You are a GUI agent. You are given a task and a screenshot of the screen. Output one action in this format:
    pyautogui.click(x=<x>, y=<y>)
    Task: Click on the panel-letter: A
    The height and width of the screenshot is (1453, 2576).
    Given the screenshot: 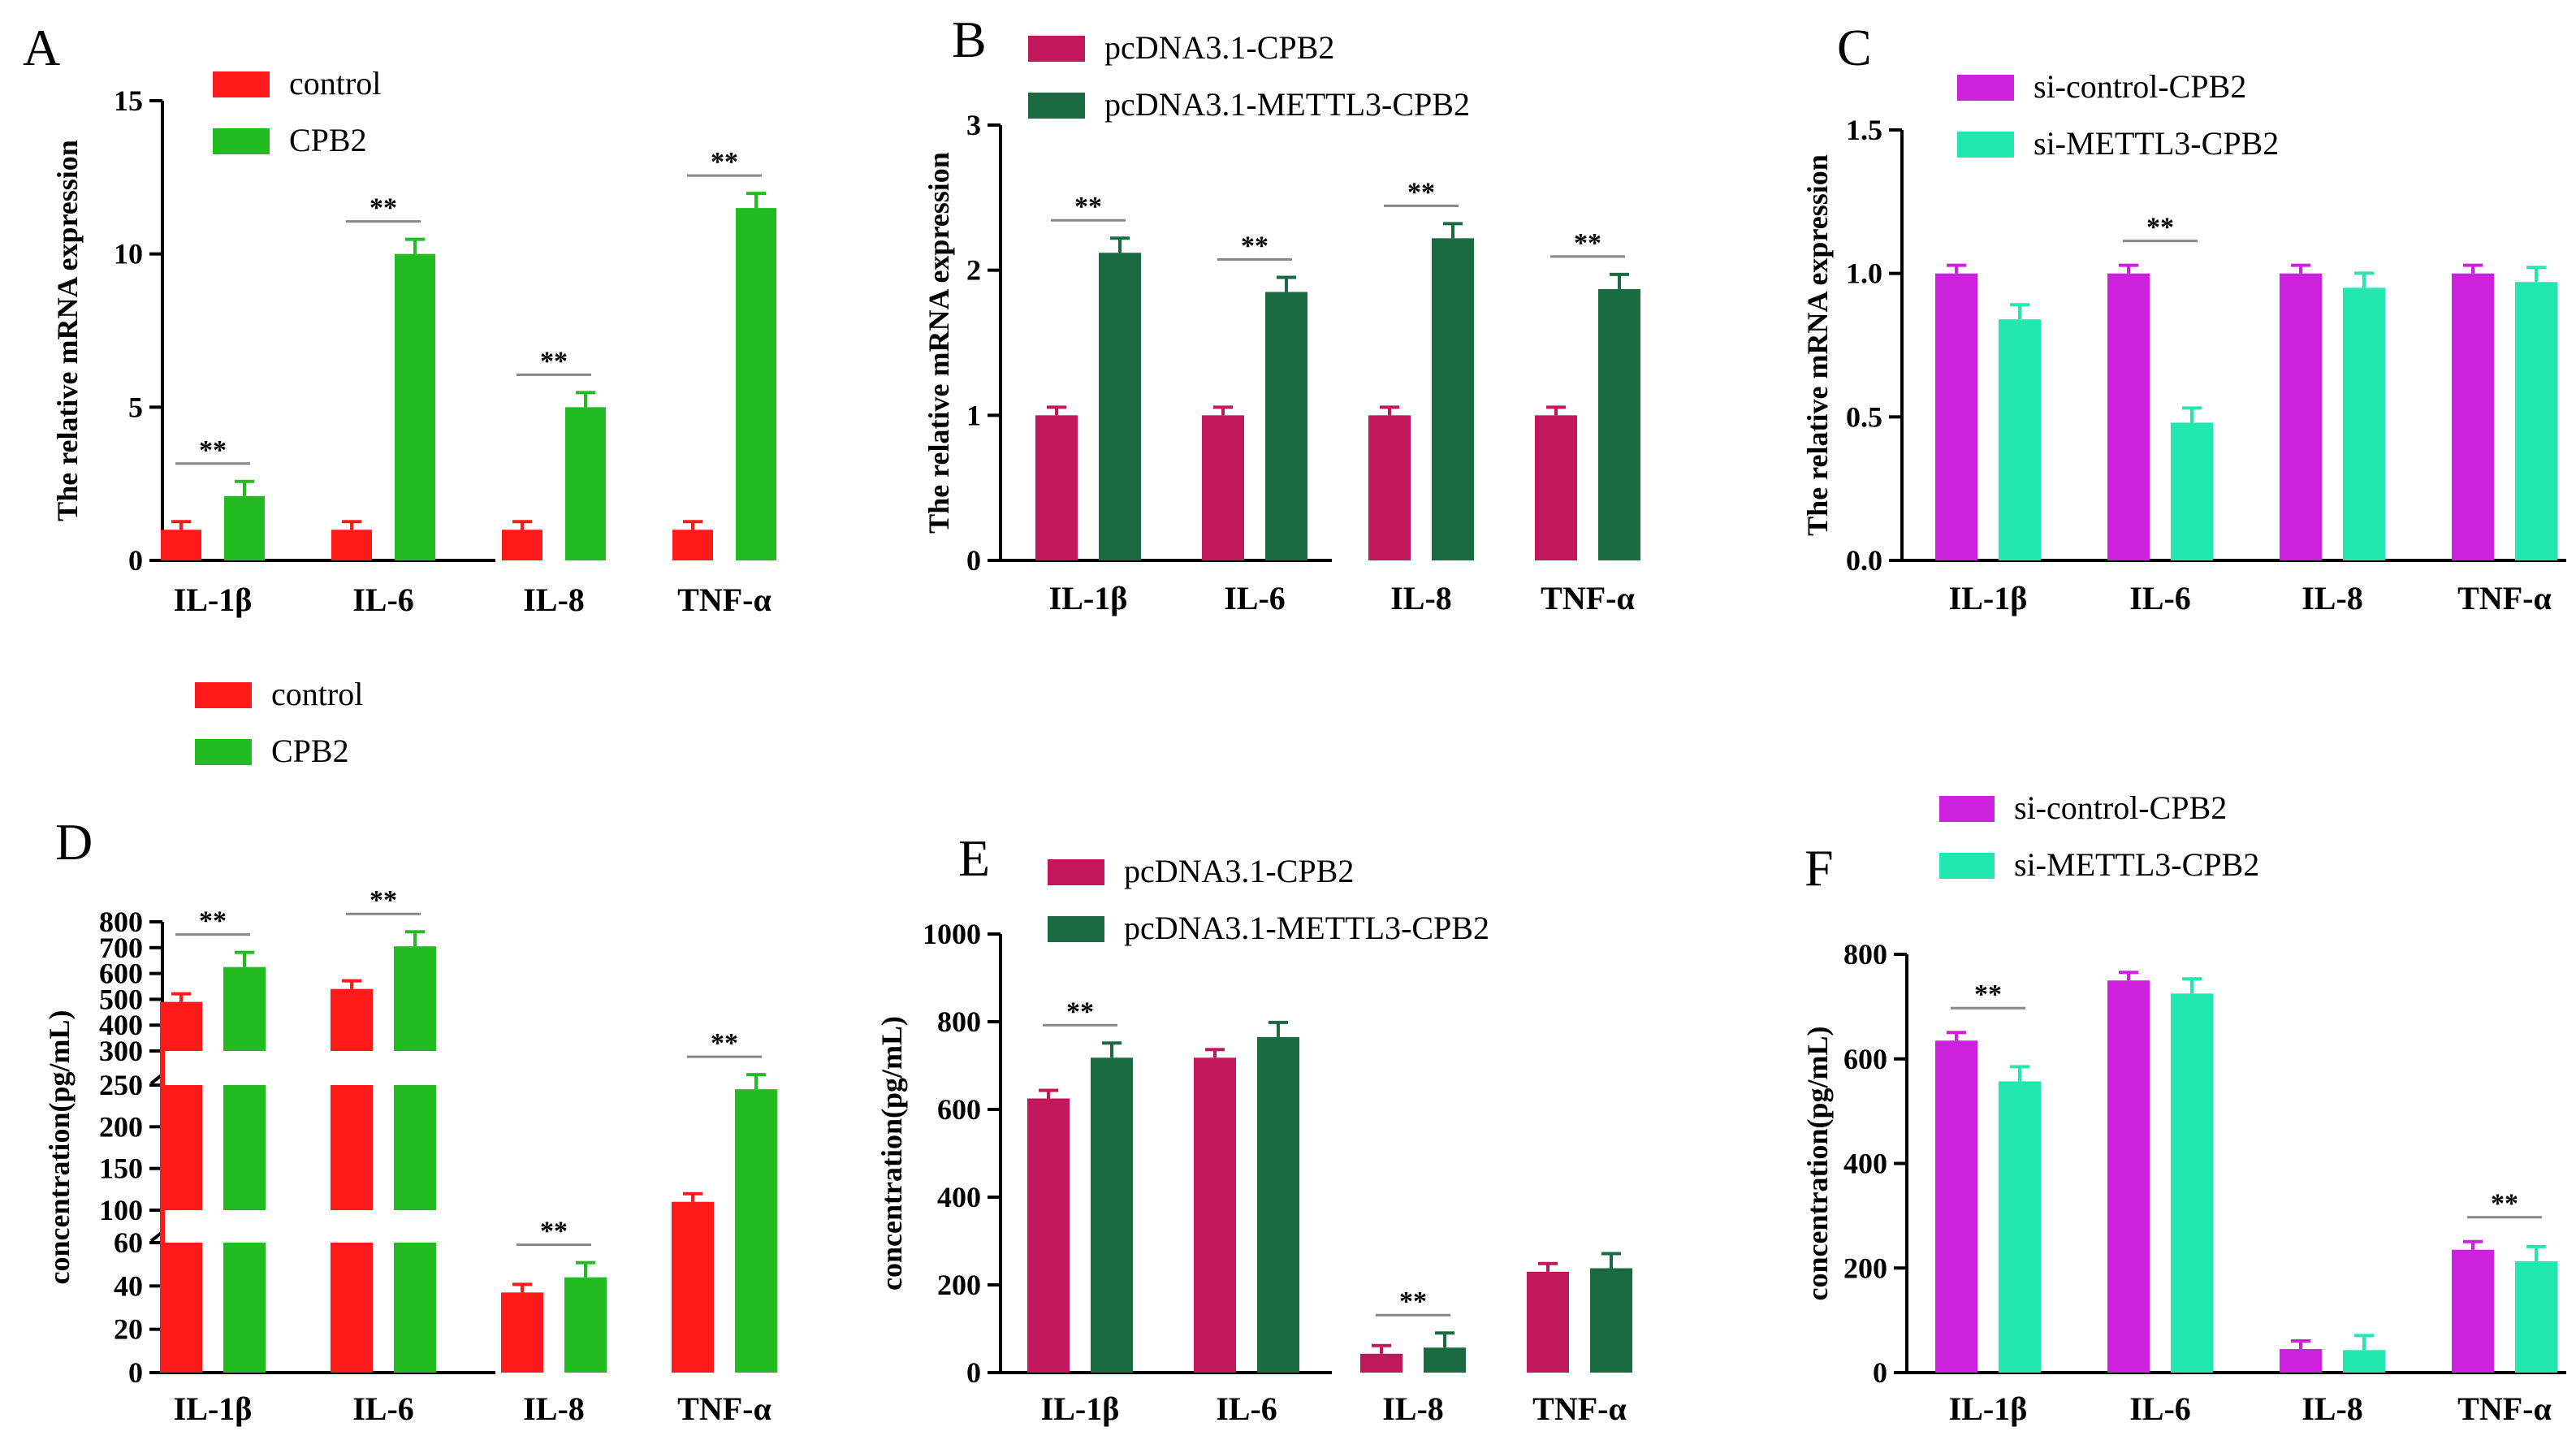 What is the action you would take?
    pyautogui.click(x=42, y=47)
    